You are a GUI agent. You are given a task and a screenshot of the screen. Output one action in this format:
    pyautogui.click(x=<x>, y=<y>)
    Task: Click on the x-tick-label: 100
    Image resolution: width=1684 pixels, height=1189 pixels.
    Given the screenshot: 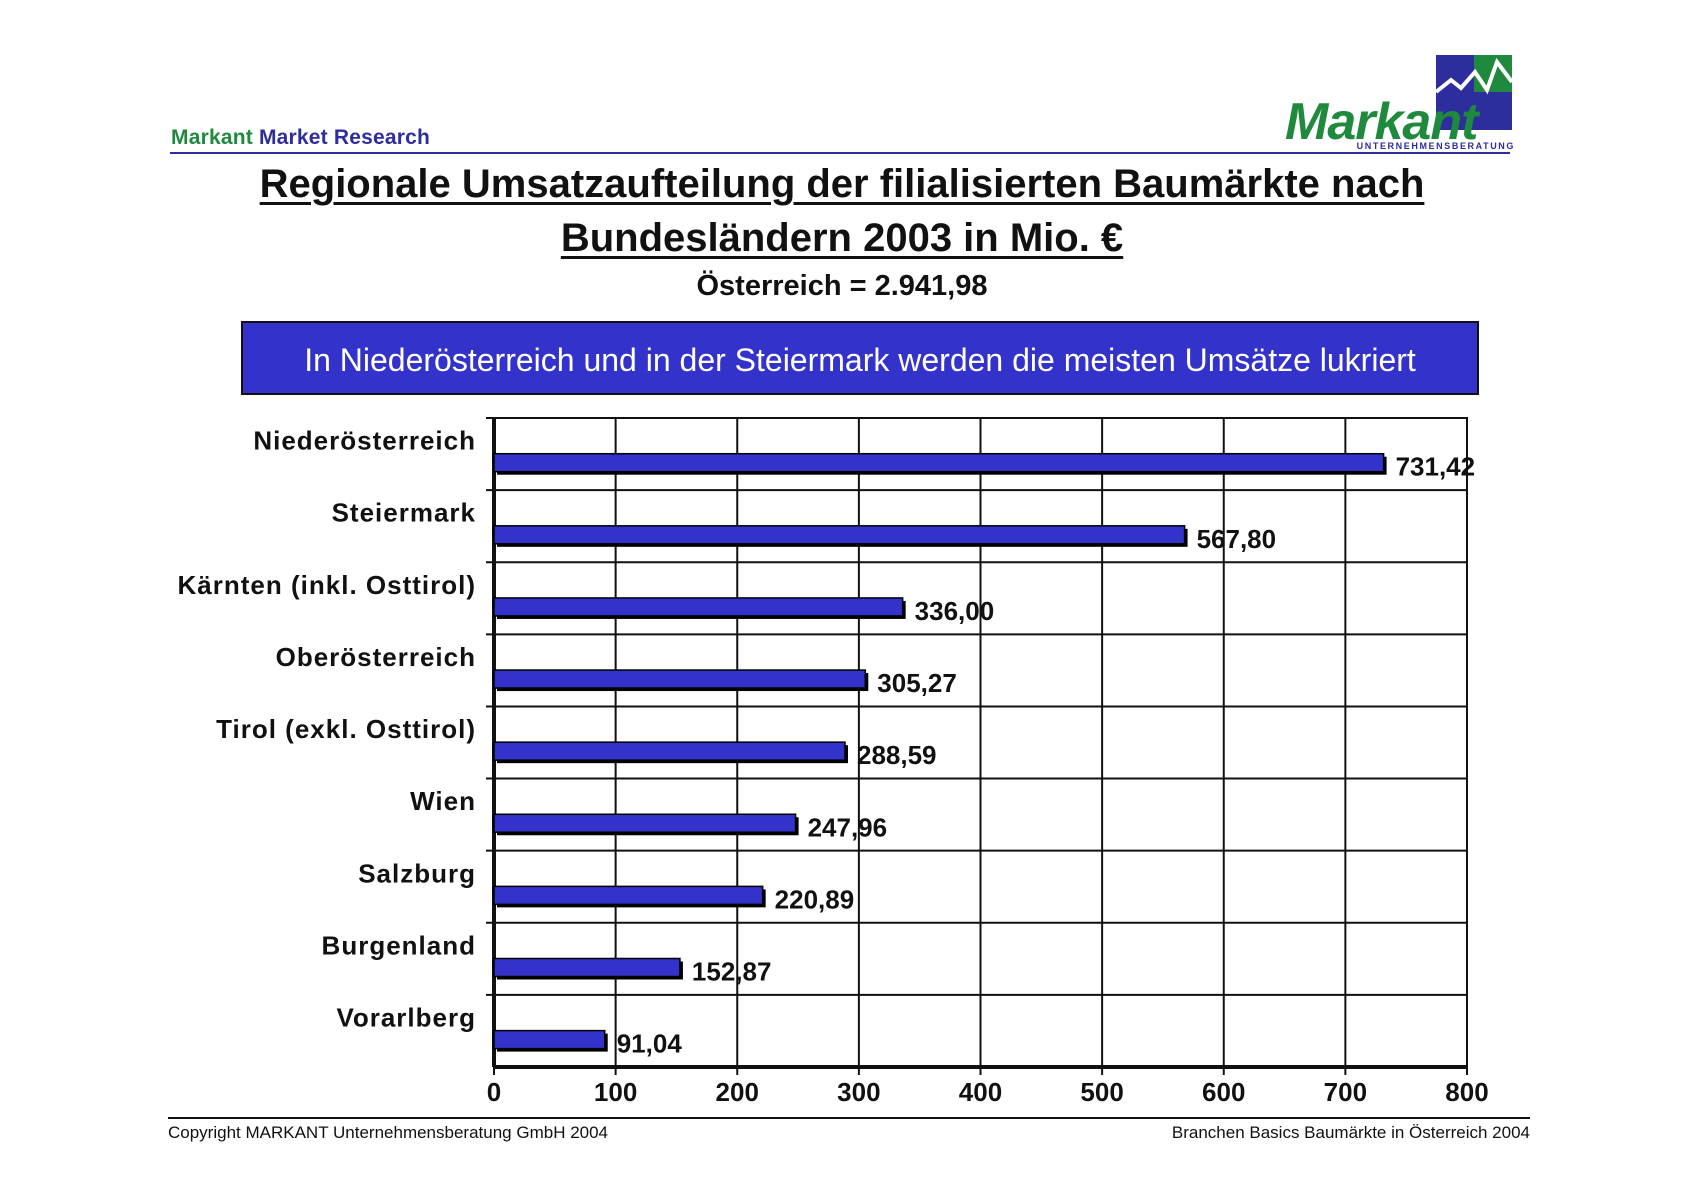 What is the action you would take?
    pyautogui.click(x=615, y=1092)
    